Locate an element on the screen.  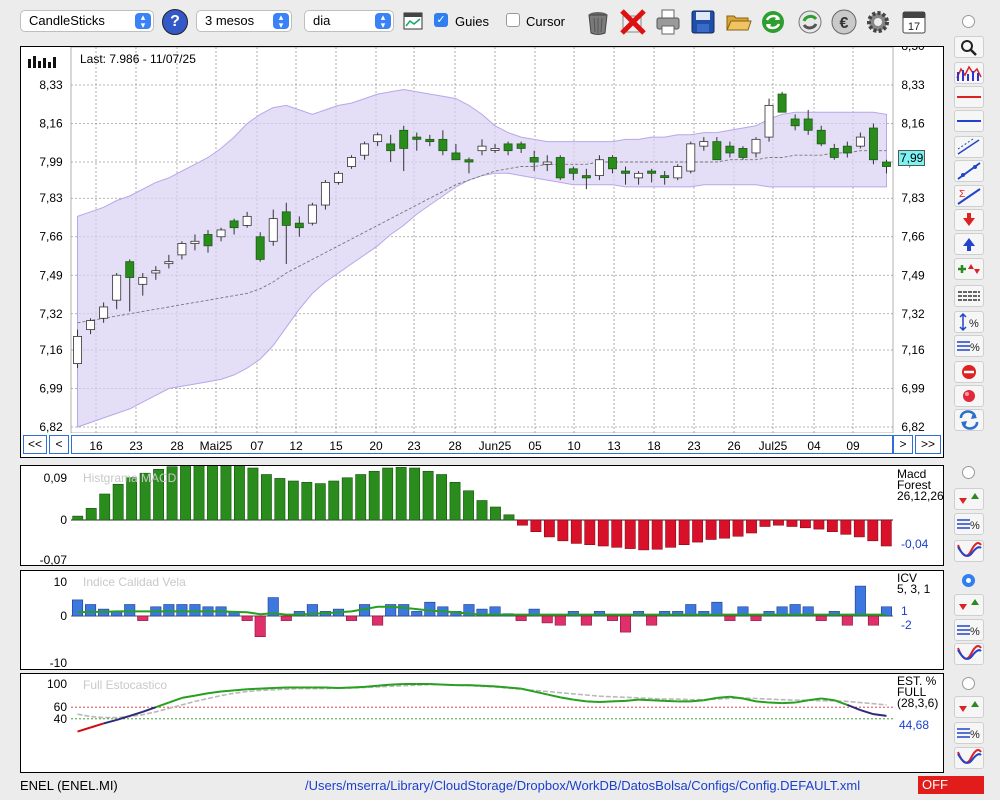
draw-channel-button is located at coordinates (969, 147).